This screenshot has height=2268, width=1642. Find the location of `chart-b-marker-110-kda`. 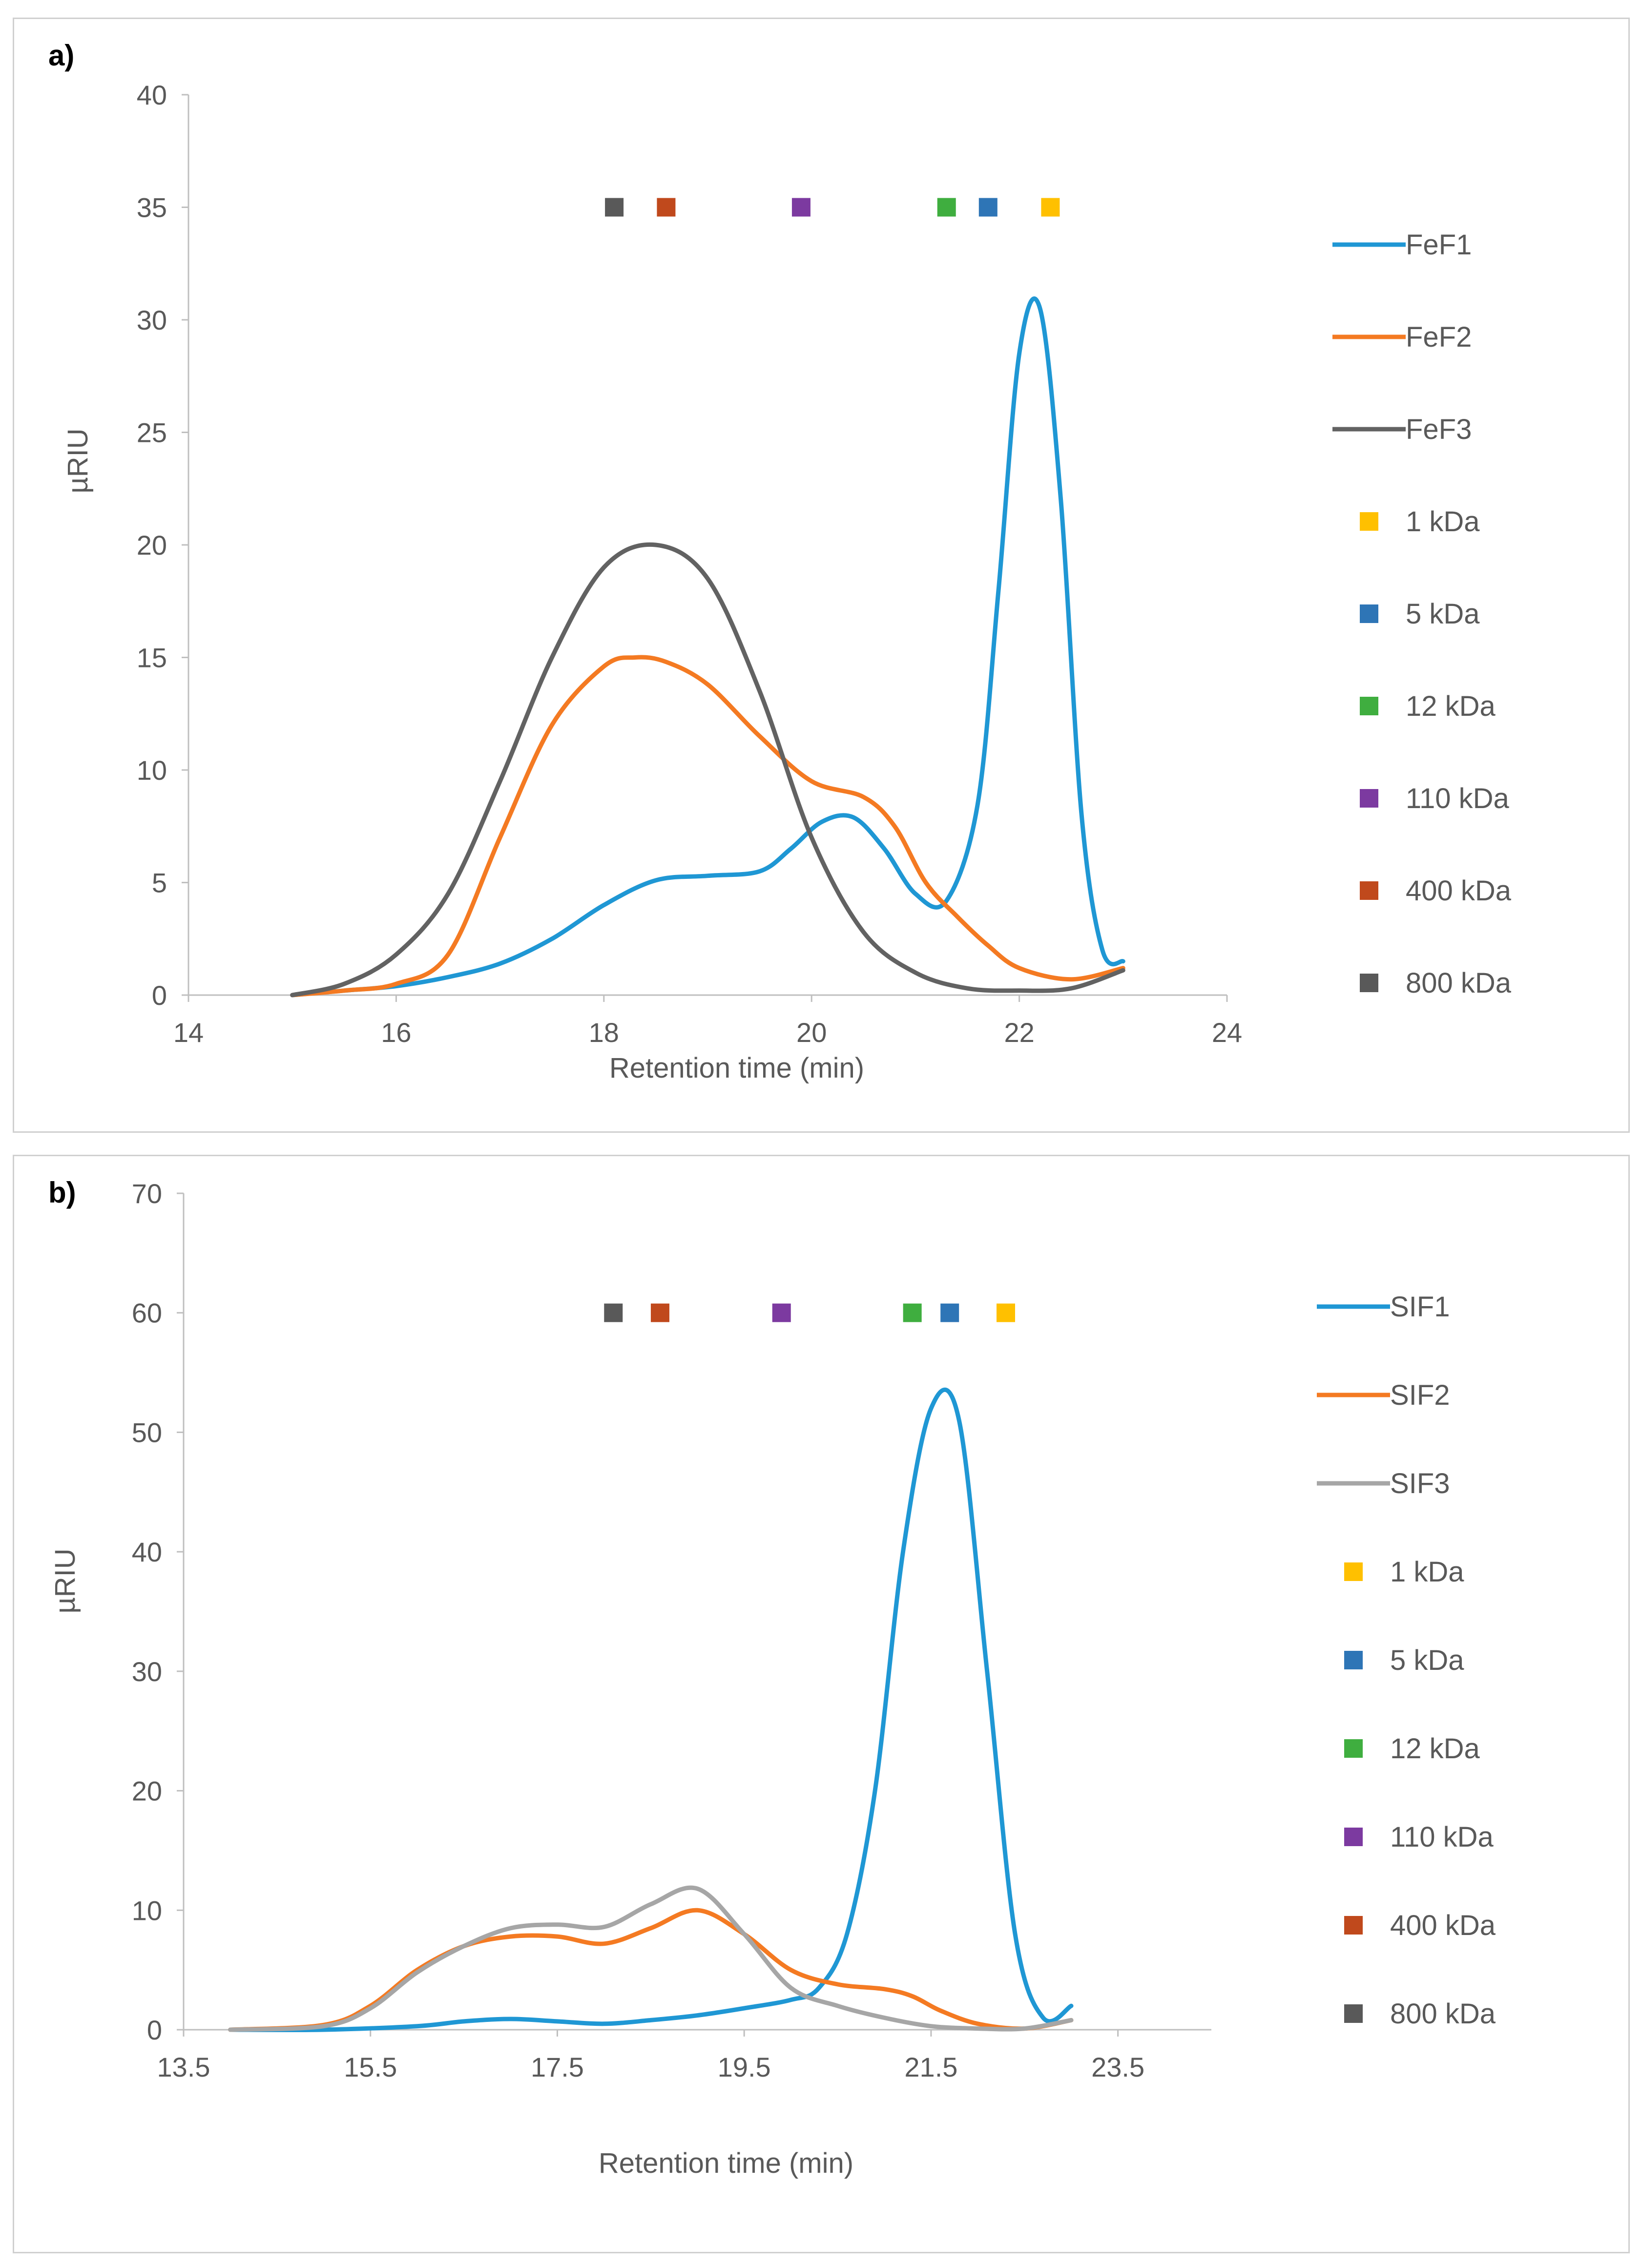

chart-b-marker-110-kda is located at coordinates (781, 1312).